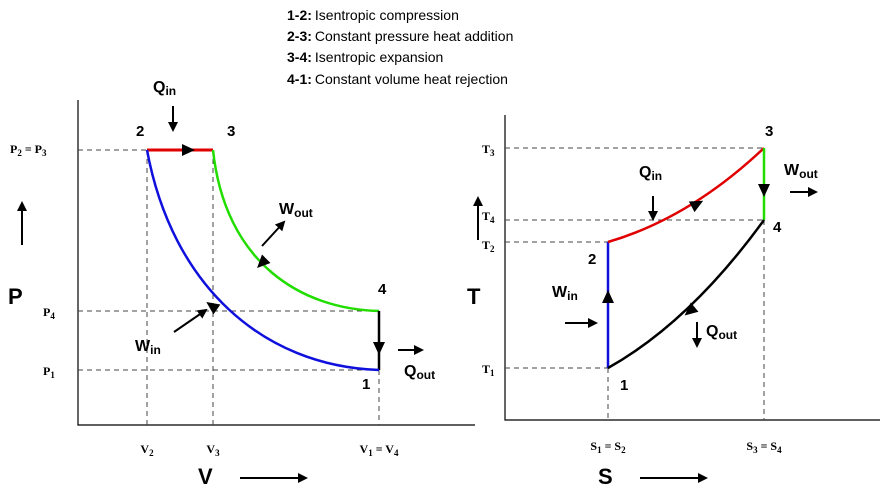  What do you see at coordinates (299, 36) in the screenshot?
I see `legend-key: 2-3:` at bounding box center [299, 36].